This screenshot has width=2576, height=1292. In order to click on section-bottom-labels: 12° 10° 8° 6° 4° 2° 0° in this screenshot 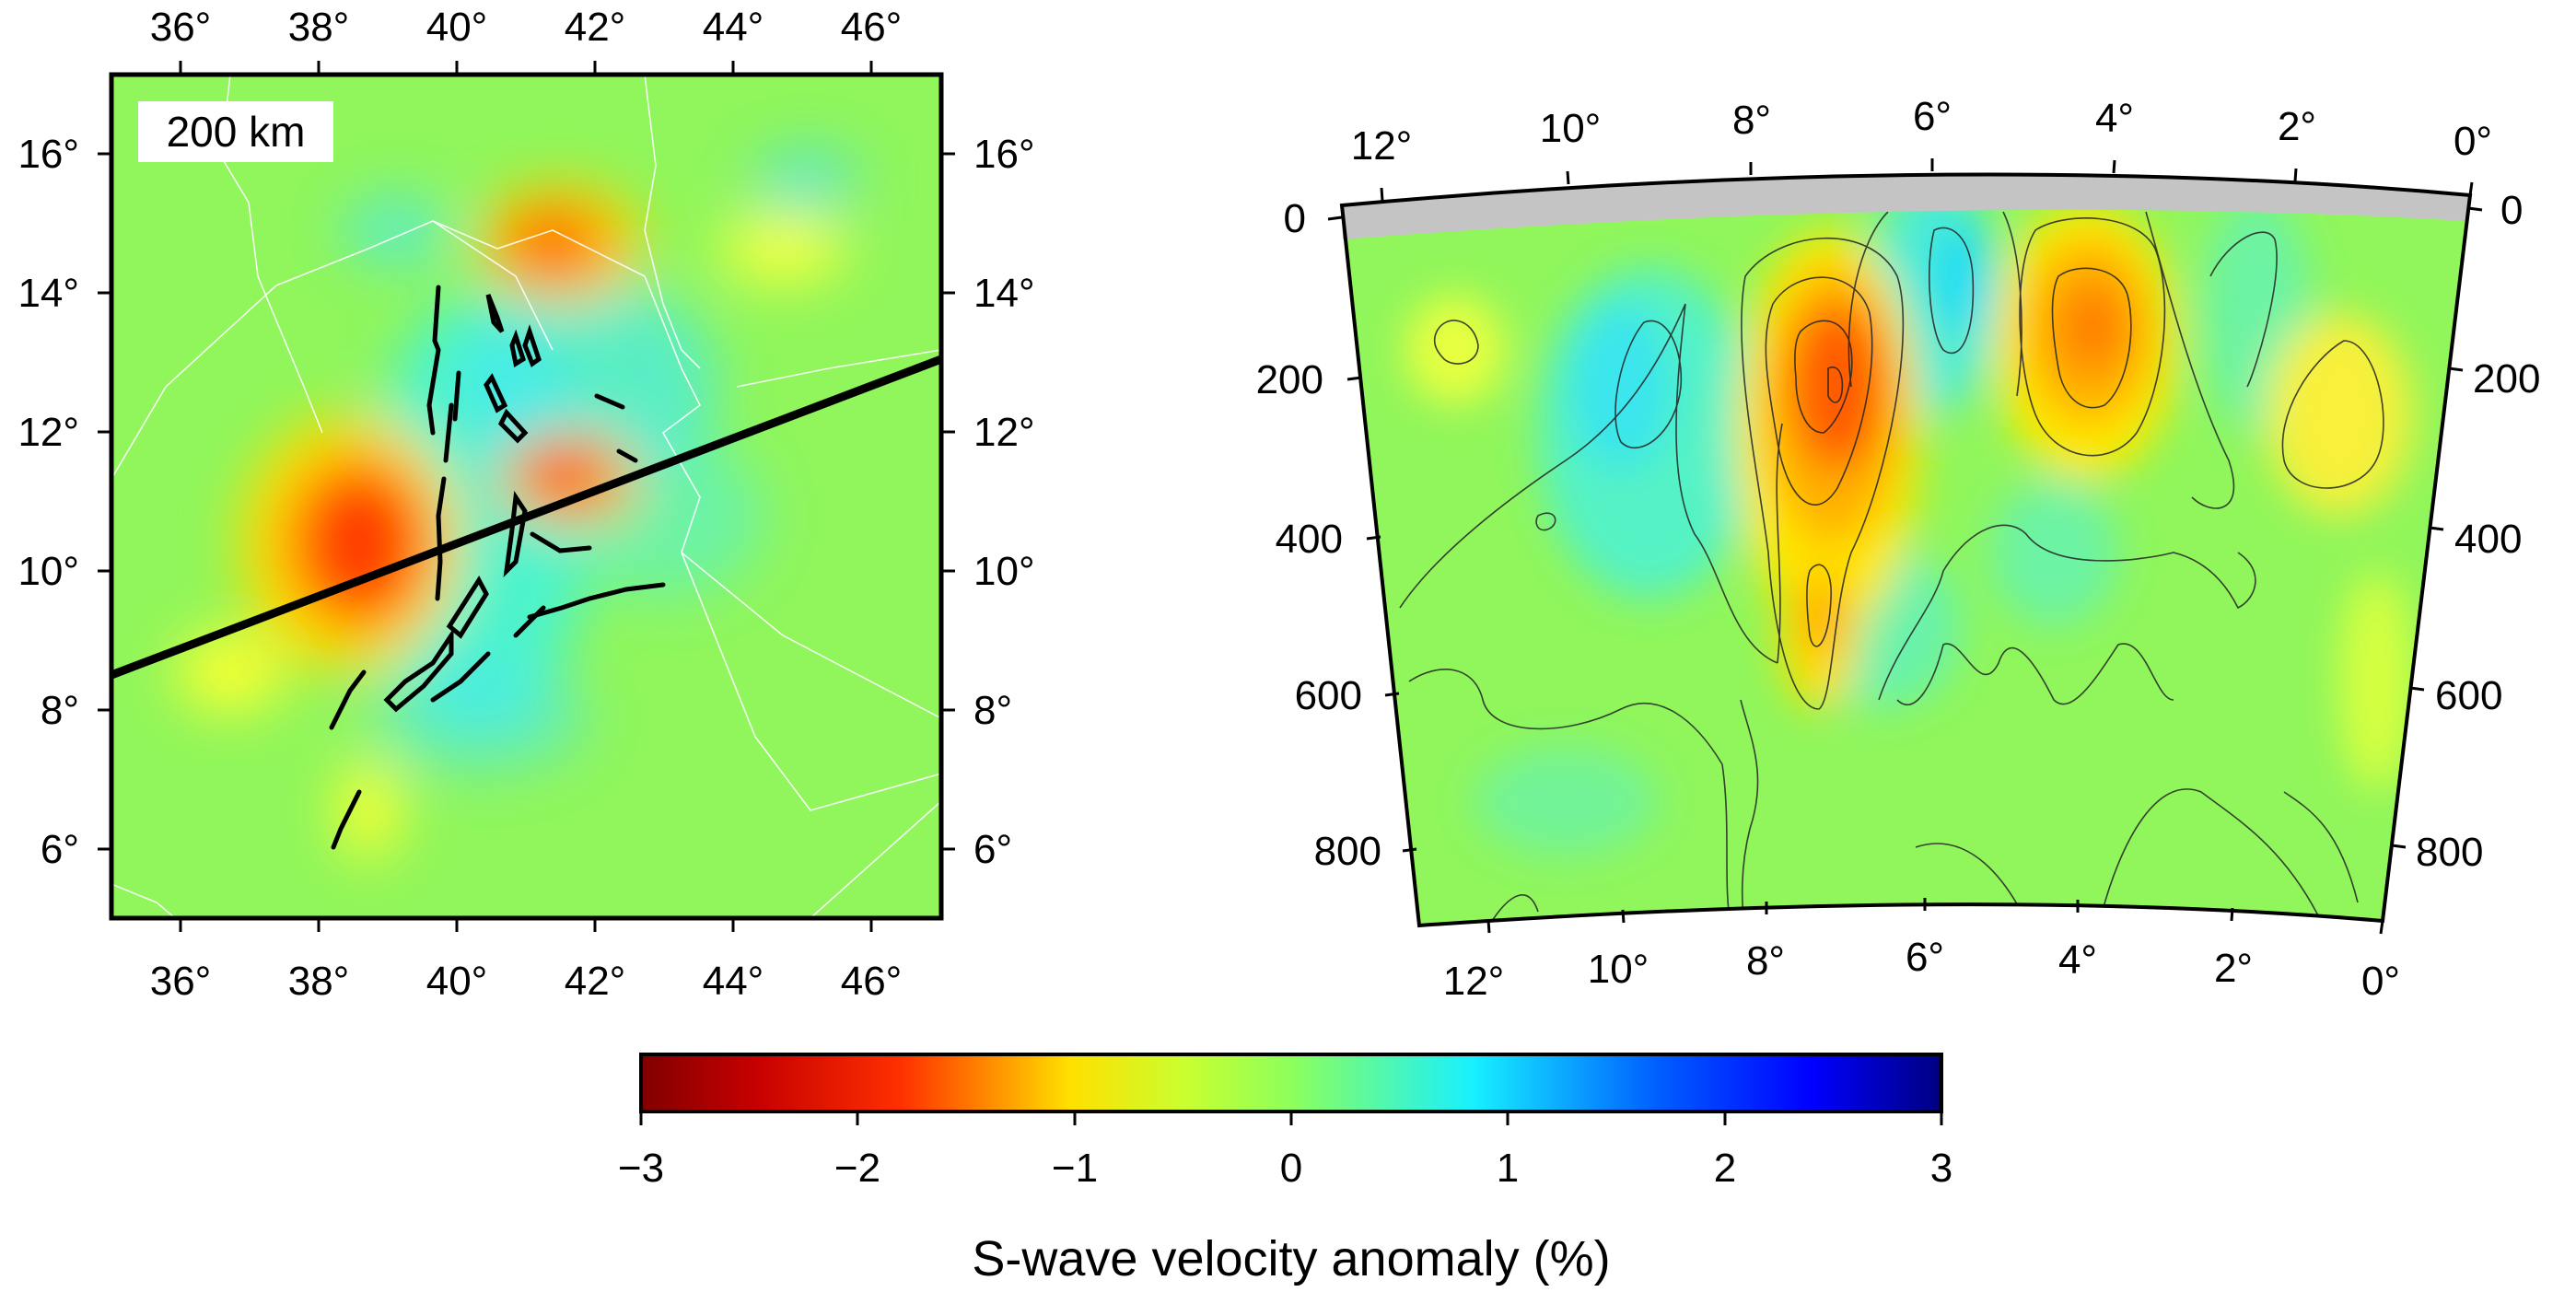, I will do `click(1922, 969)`.